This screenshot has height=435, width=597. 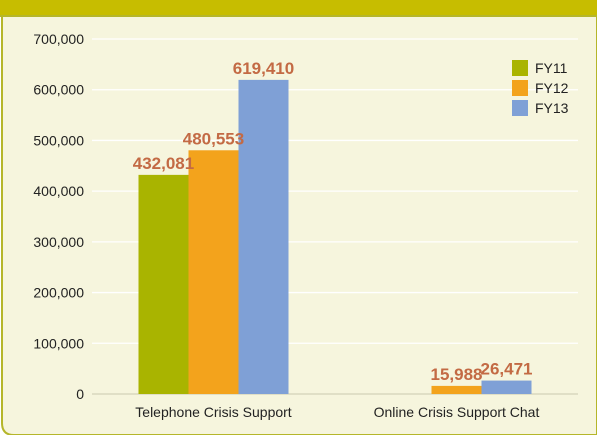 I want to click on y-tick-label: 300,000, so click(x=58, y=242).